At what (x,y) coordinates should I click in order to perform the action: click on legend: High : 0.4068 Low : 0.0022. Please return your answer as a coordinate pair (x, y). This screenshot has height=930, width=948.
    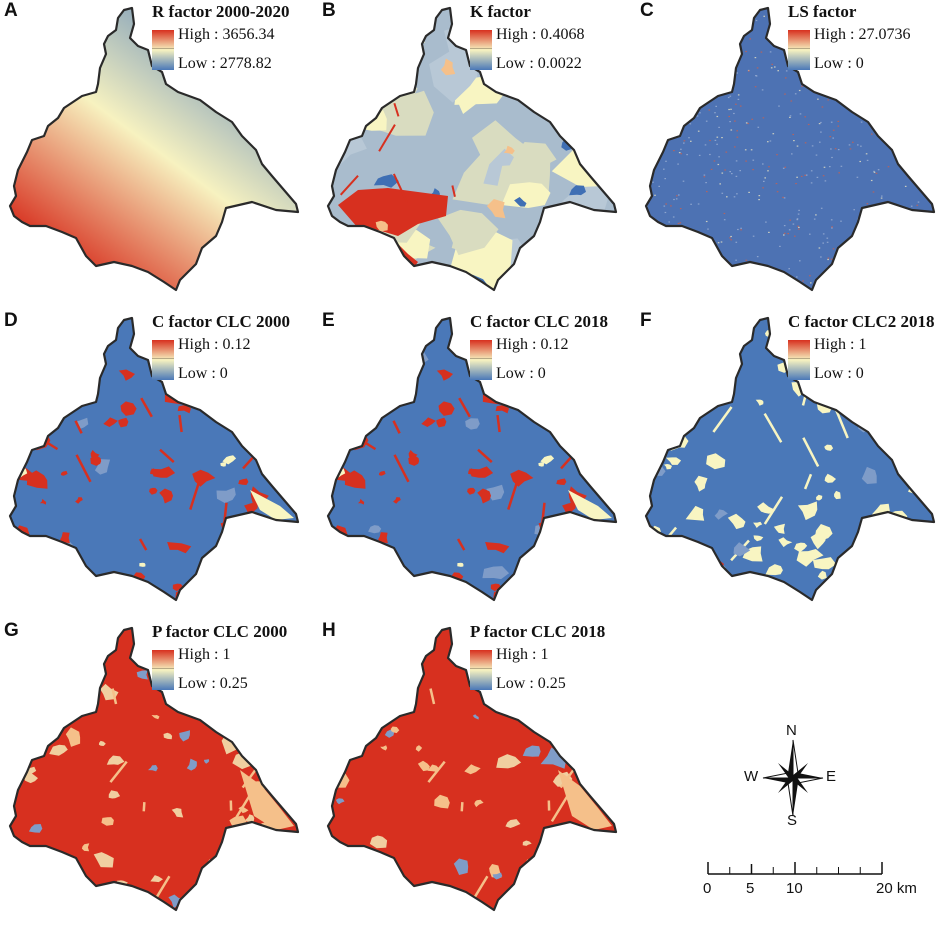
    Looking at the image, I should click on (555, 50).